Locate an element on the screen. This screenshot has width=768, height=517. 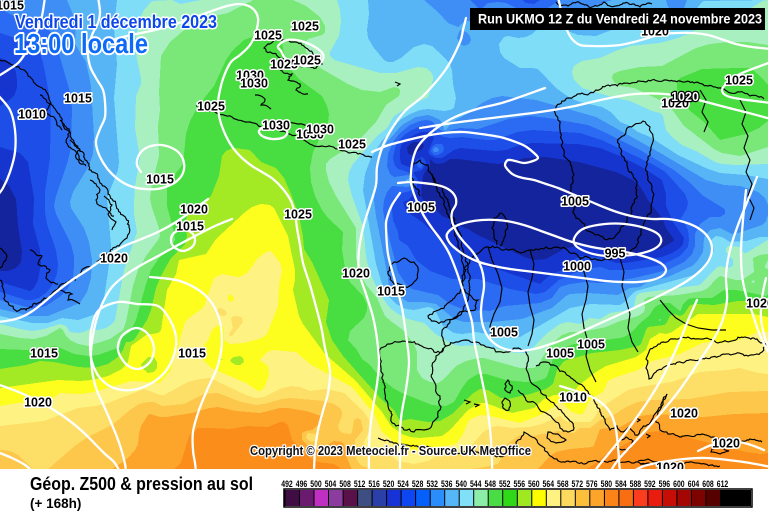
svg-text: 580 is located at coordinates (607, 484).